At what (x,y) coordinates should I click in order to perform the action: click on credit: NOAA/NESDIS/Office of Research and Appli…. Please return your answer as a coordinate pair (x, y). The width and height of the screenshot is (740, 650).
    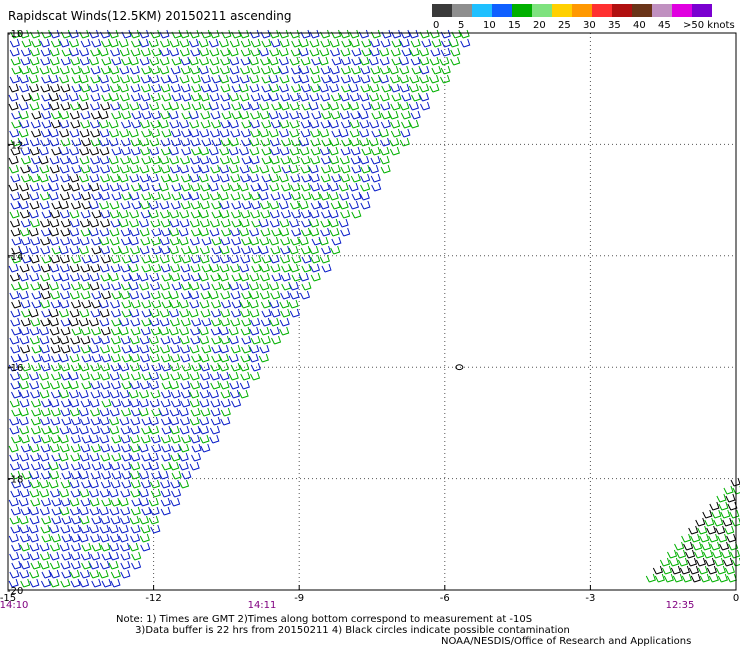
    Looking at the image, I should click on (566, 641).